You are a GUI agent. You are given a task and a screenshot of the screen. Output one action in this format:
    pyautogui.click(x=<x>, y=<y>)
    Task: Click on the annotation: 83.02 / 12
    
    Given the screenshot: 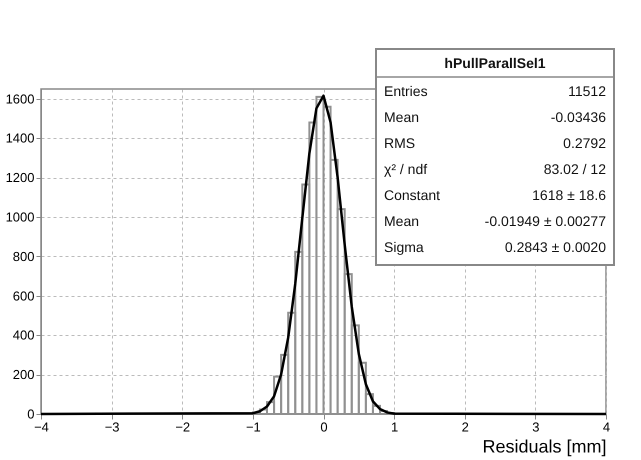 What is the action you would take?
    pyautogui.click(x=575, y=169)
    